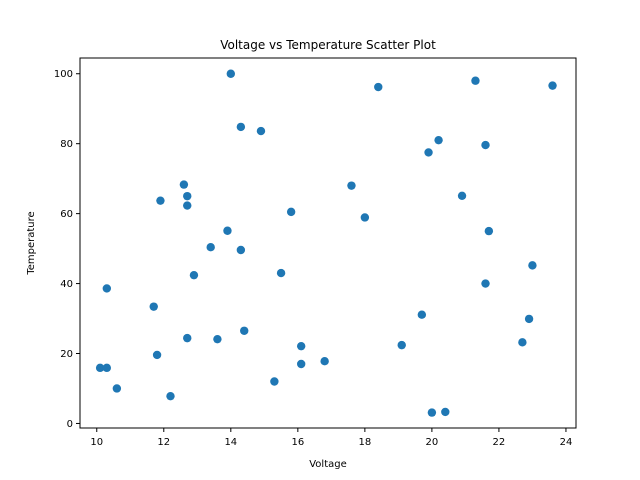  I want to click on x-tick-label: 22, so click(499, 442).